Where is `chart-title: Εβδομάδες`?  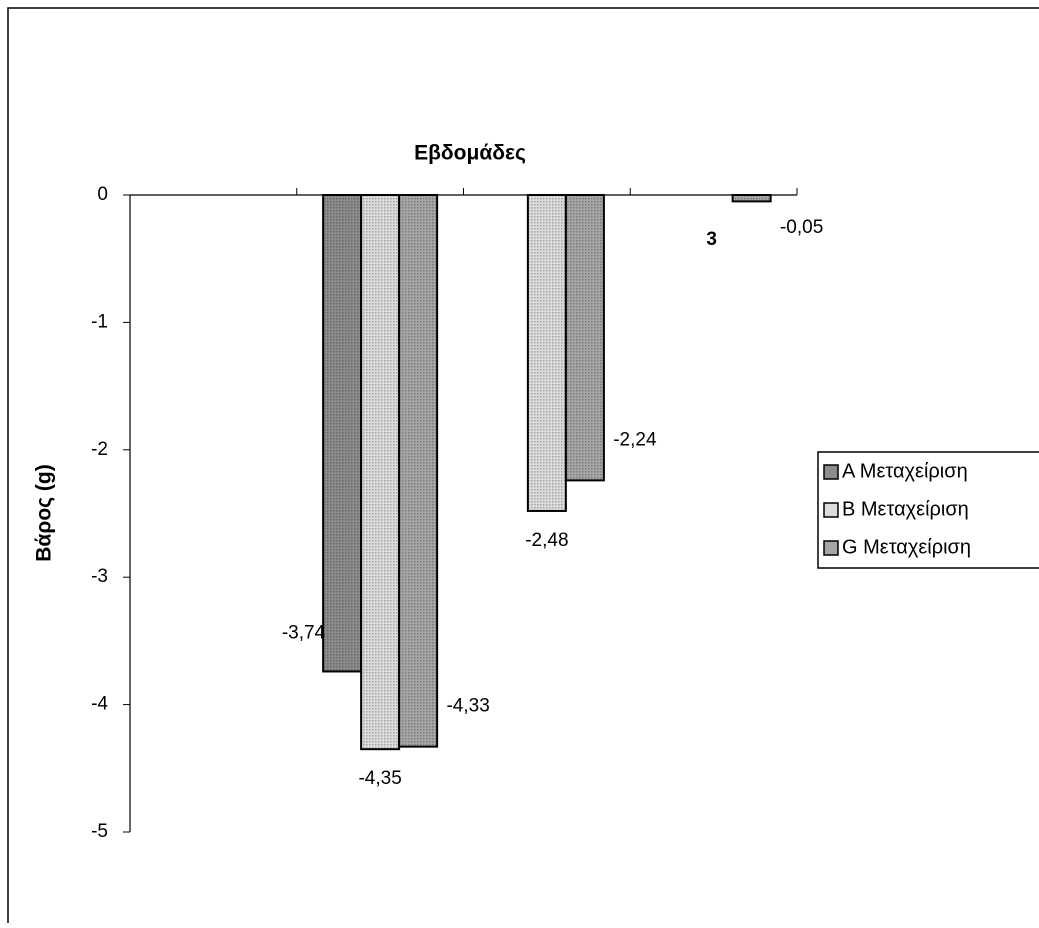 chart-title: Εβδομάδες is located at coordinates (470, 153).